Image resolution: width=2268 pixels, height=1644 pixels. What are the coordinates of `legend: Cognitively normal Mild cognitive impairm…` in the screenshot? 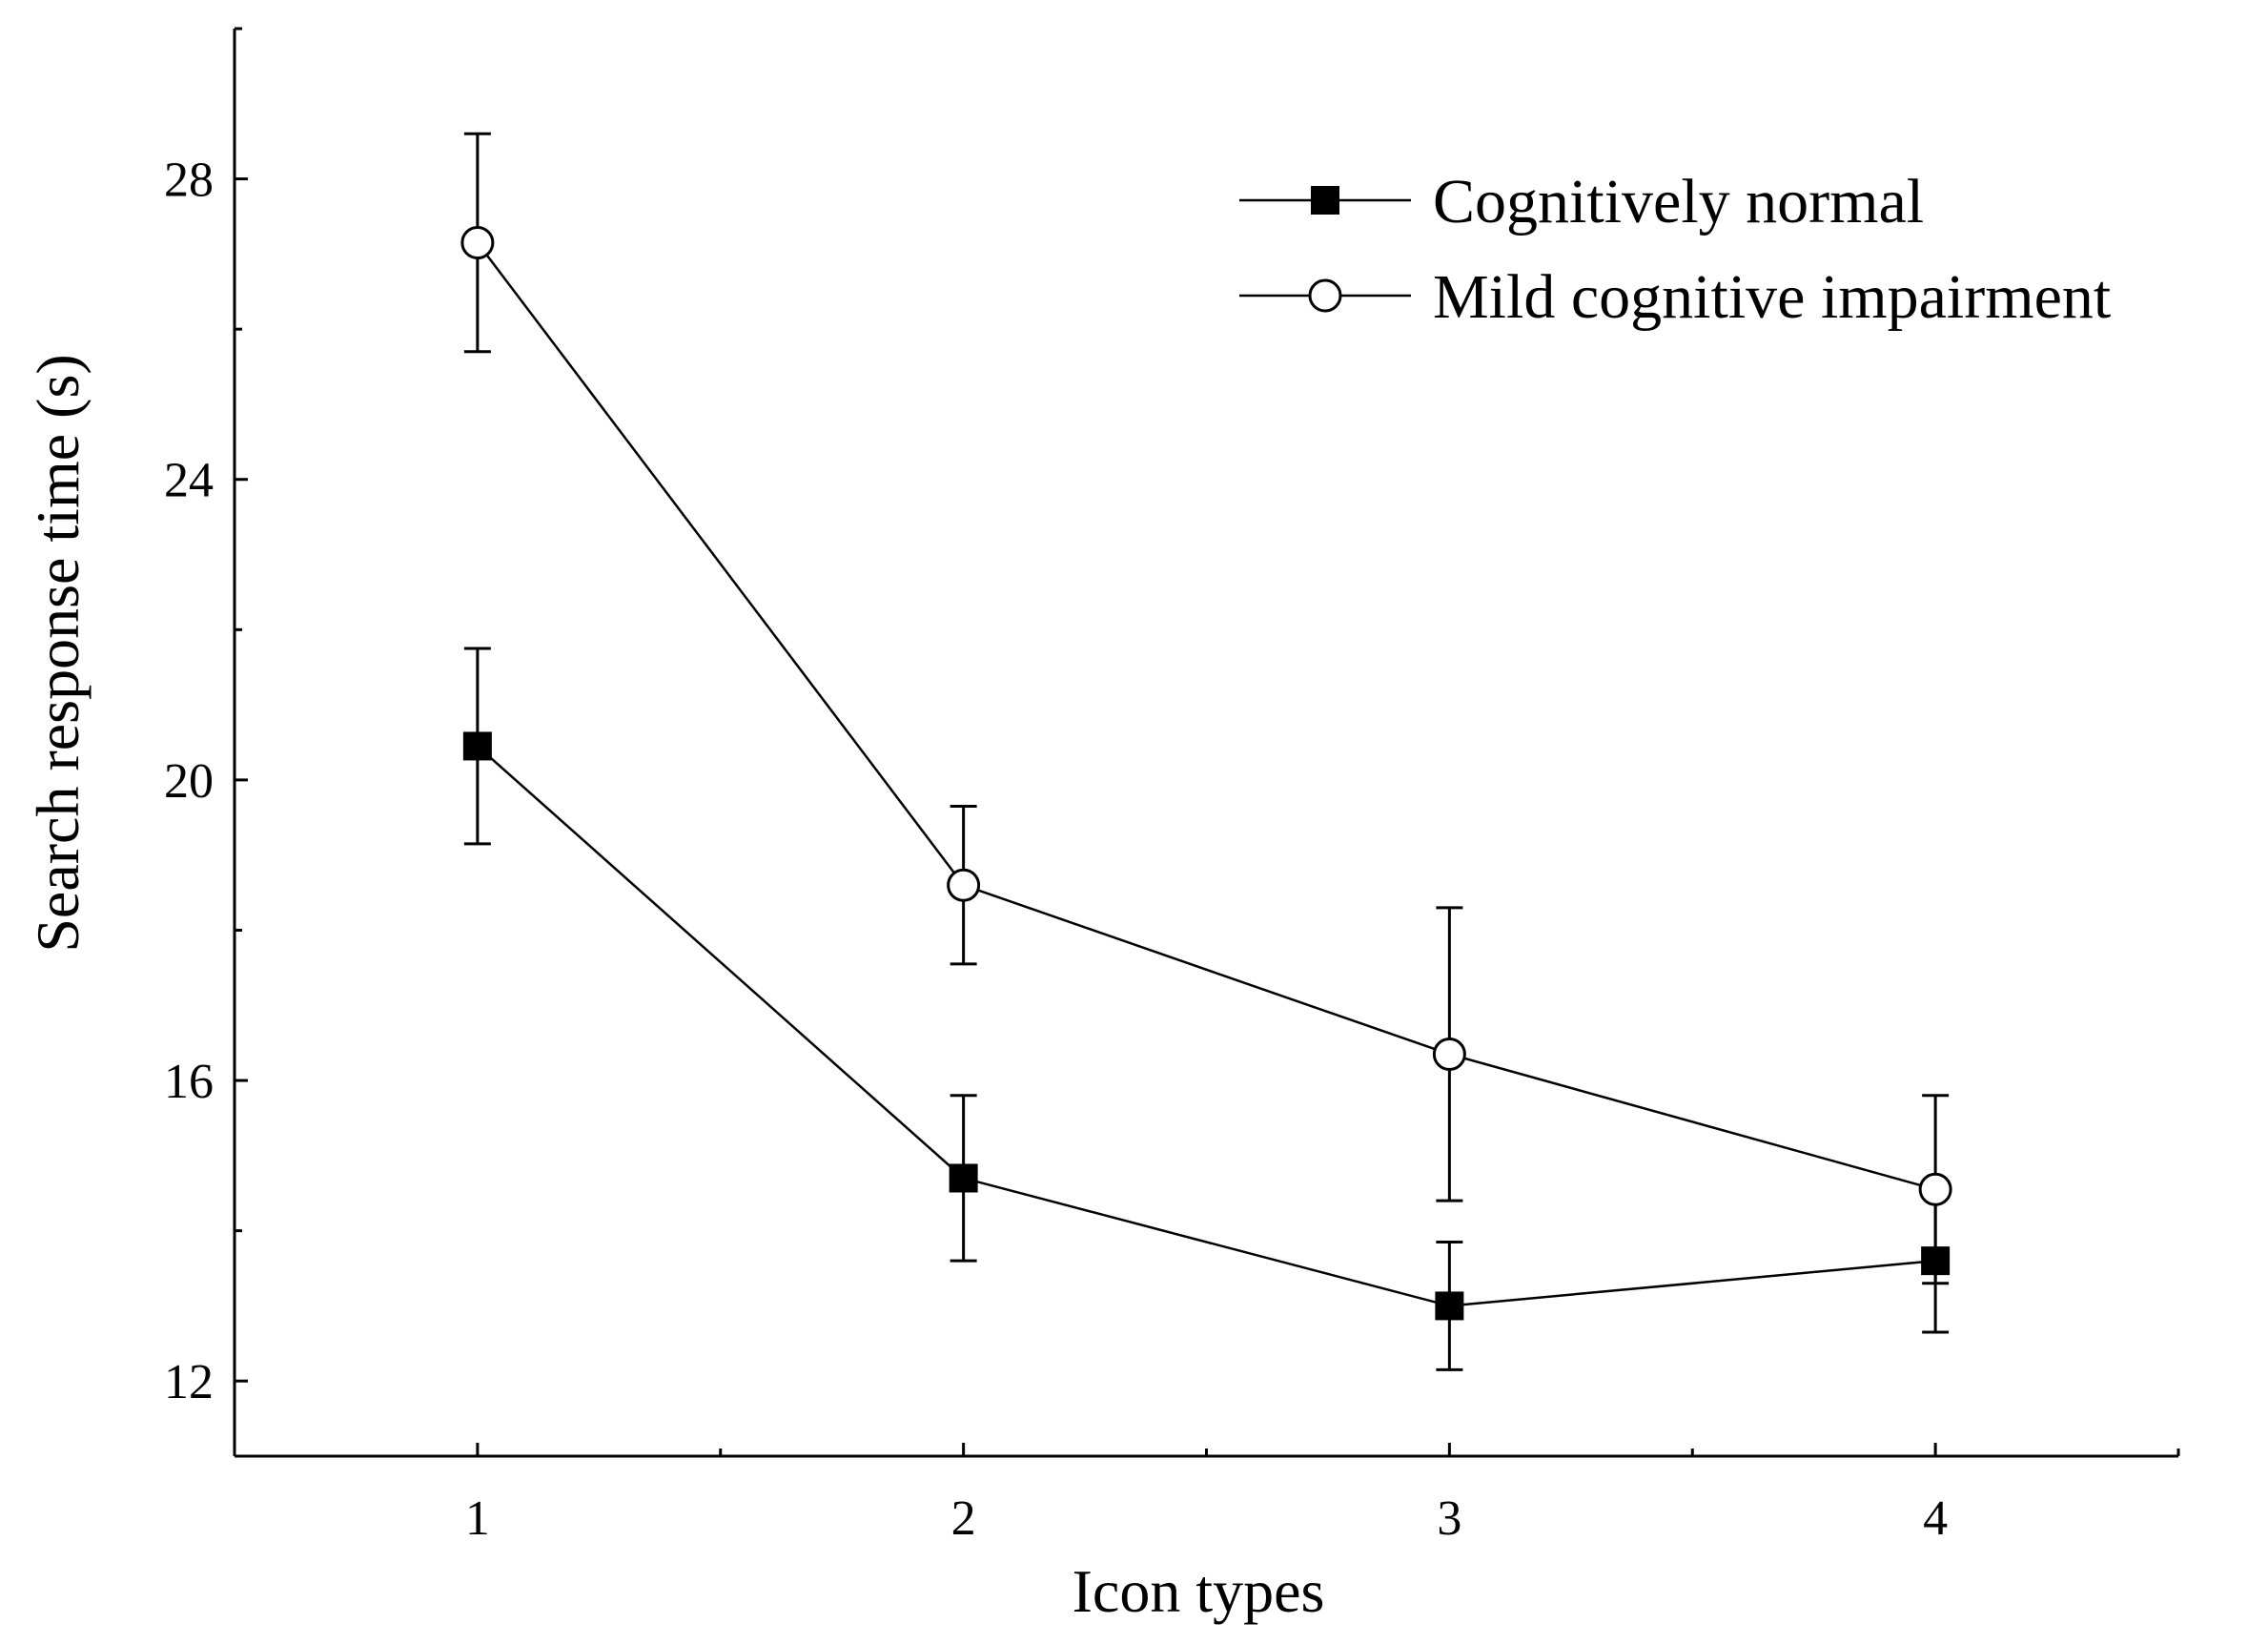 It's located at (1675, 249).